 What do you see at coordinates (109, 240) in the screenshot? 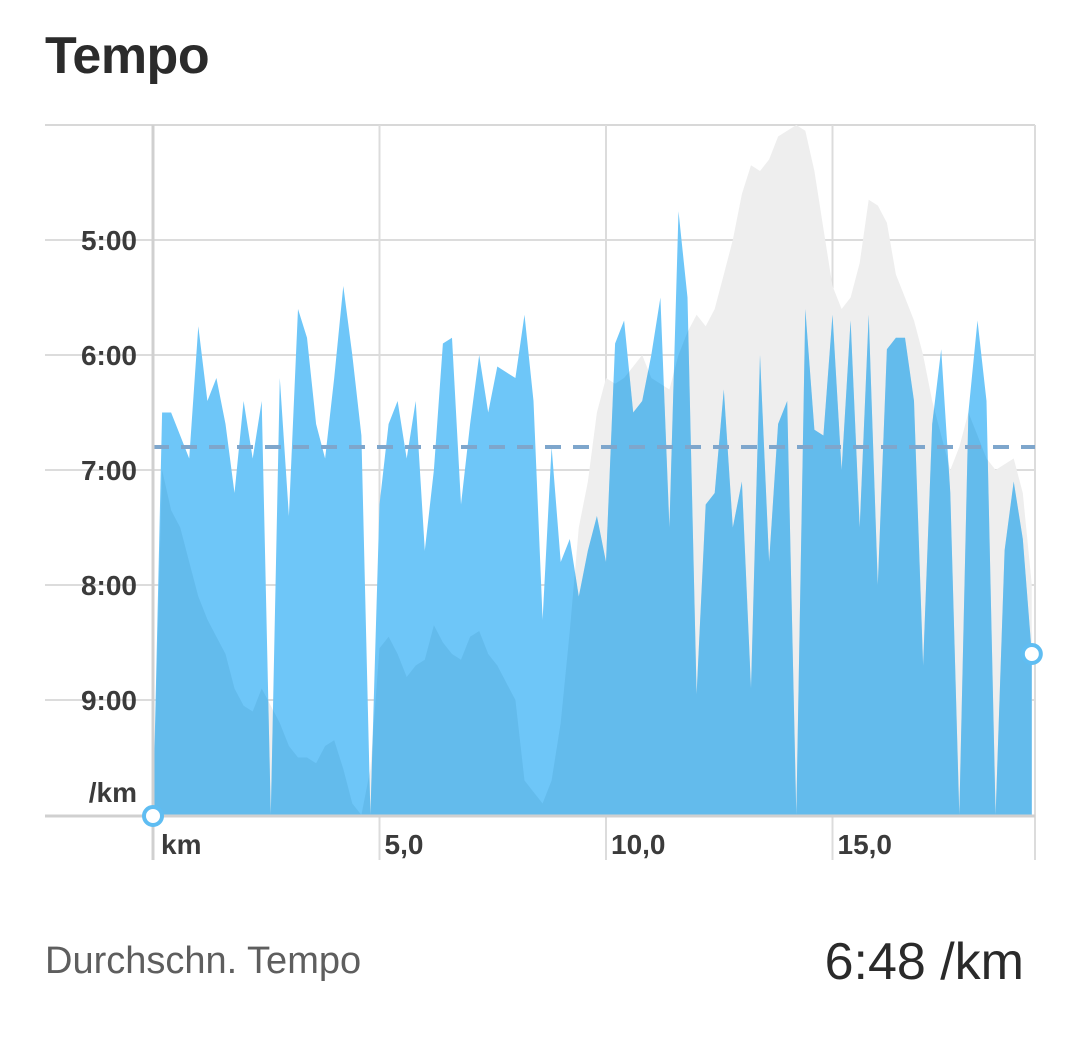
I see `y-tick-label: 5:00` at bounding box center [109, 240].